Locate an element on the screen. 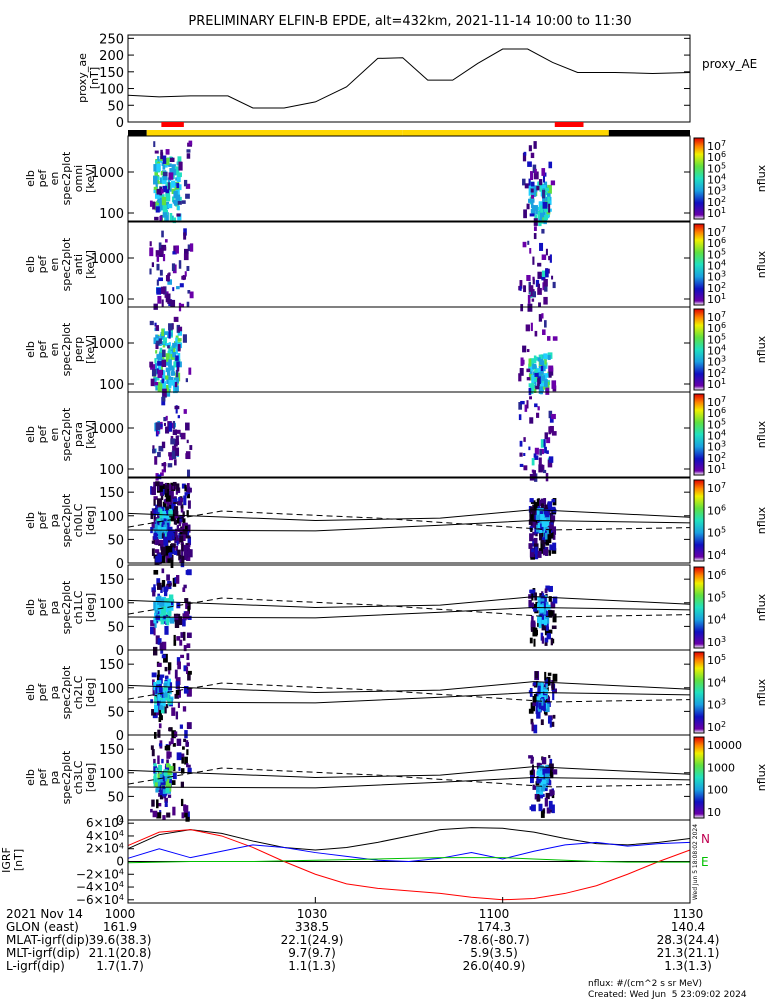  colorbar-tick: 10³ is located at coordinates (716, 704).